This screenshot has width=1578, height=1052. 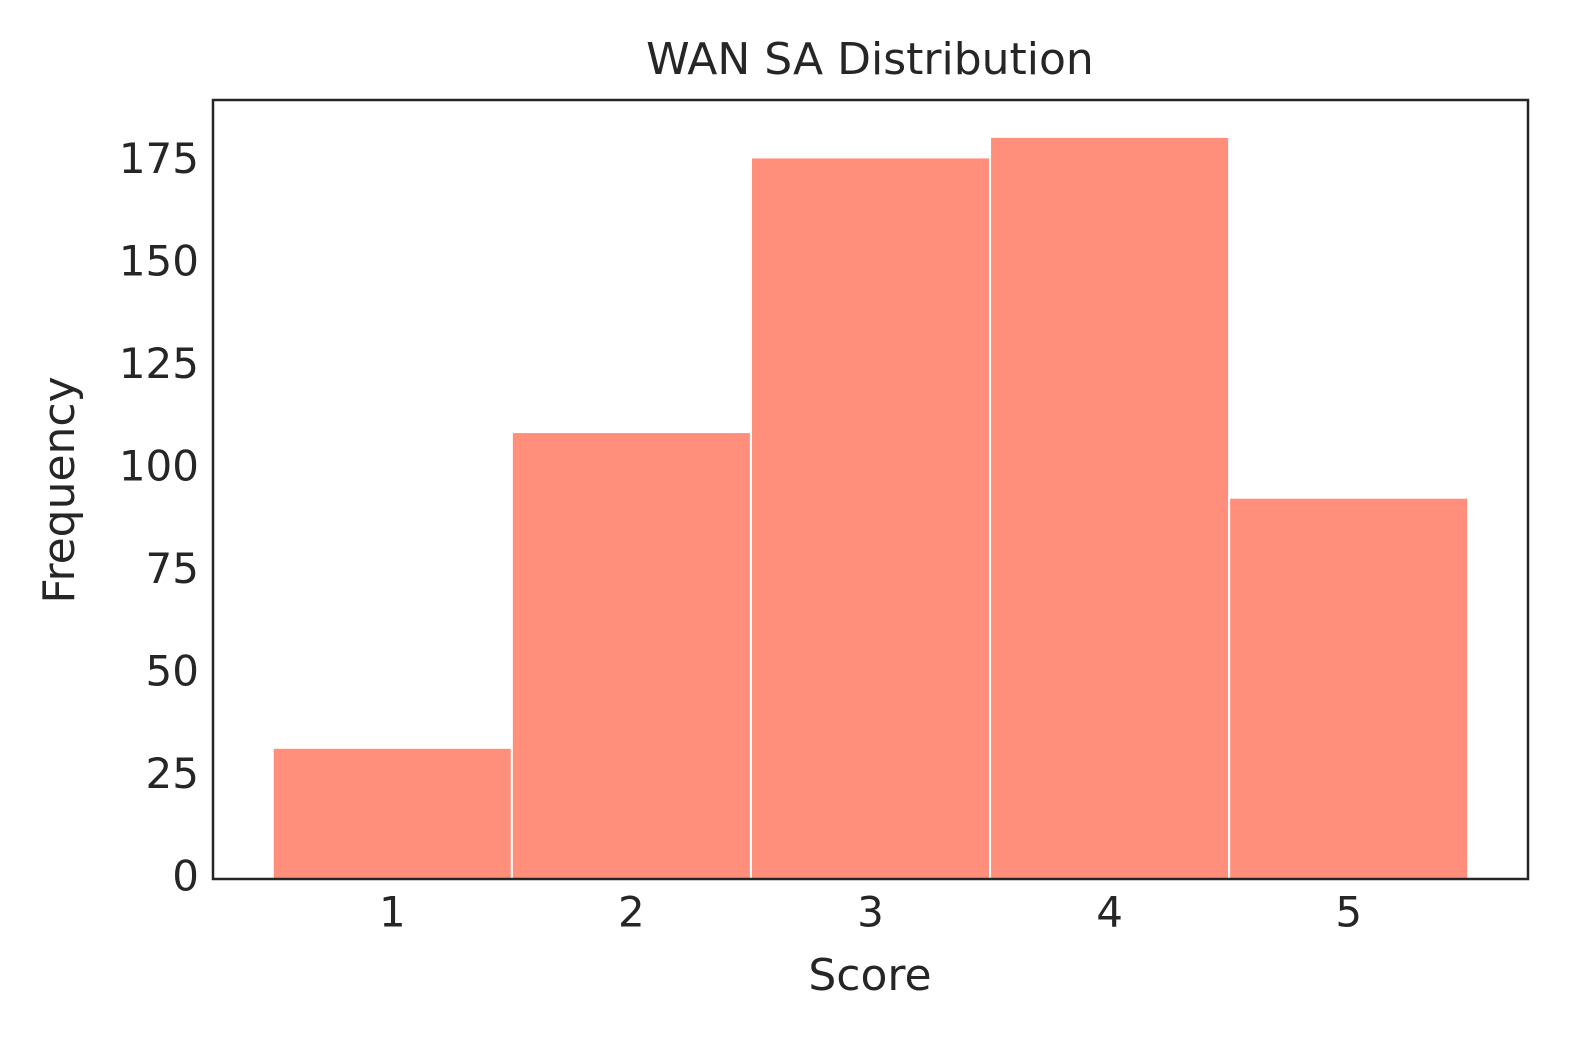 What do you see at coordinates (172, 773) in the screenshot?
I see `y-tick-label: 25` at bounding box center [172, 773].